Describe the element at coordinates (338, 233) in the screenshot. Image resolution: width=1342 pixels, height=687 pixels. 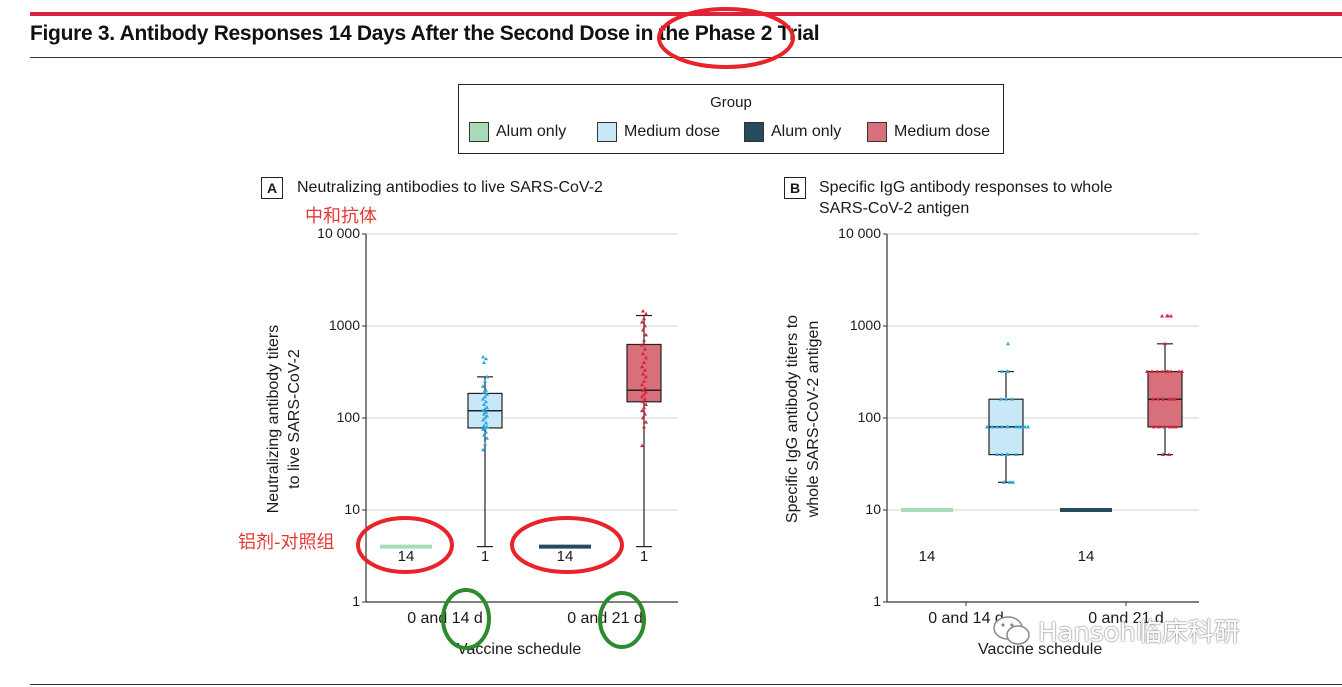
I see `y-tick-label: 10 000` at that location.